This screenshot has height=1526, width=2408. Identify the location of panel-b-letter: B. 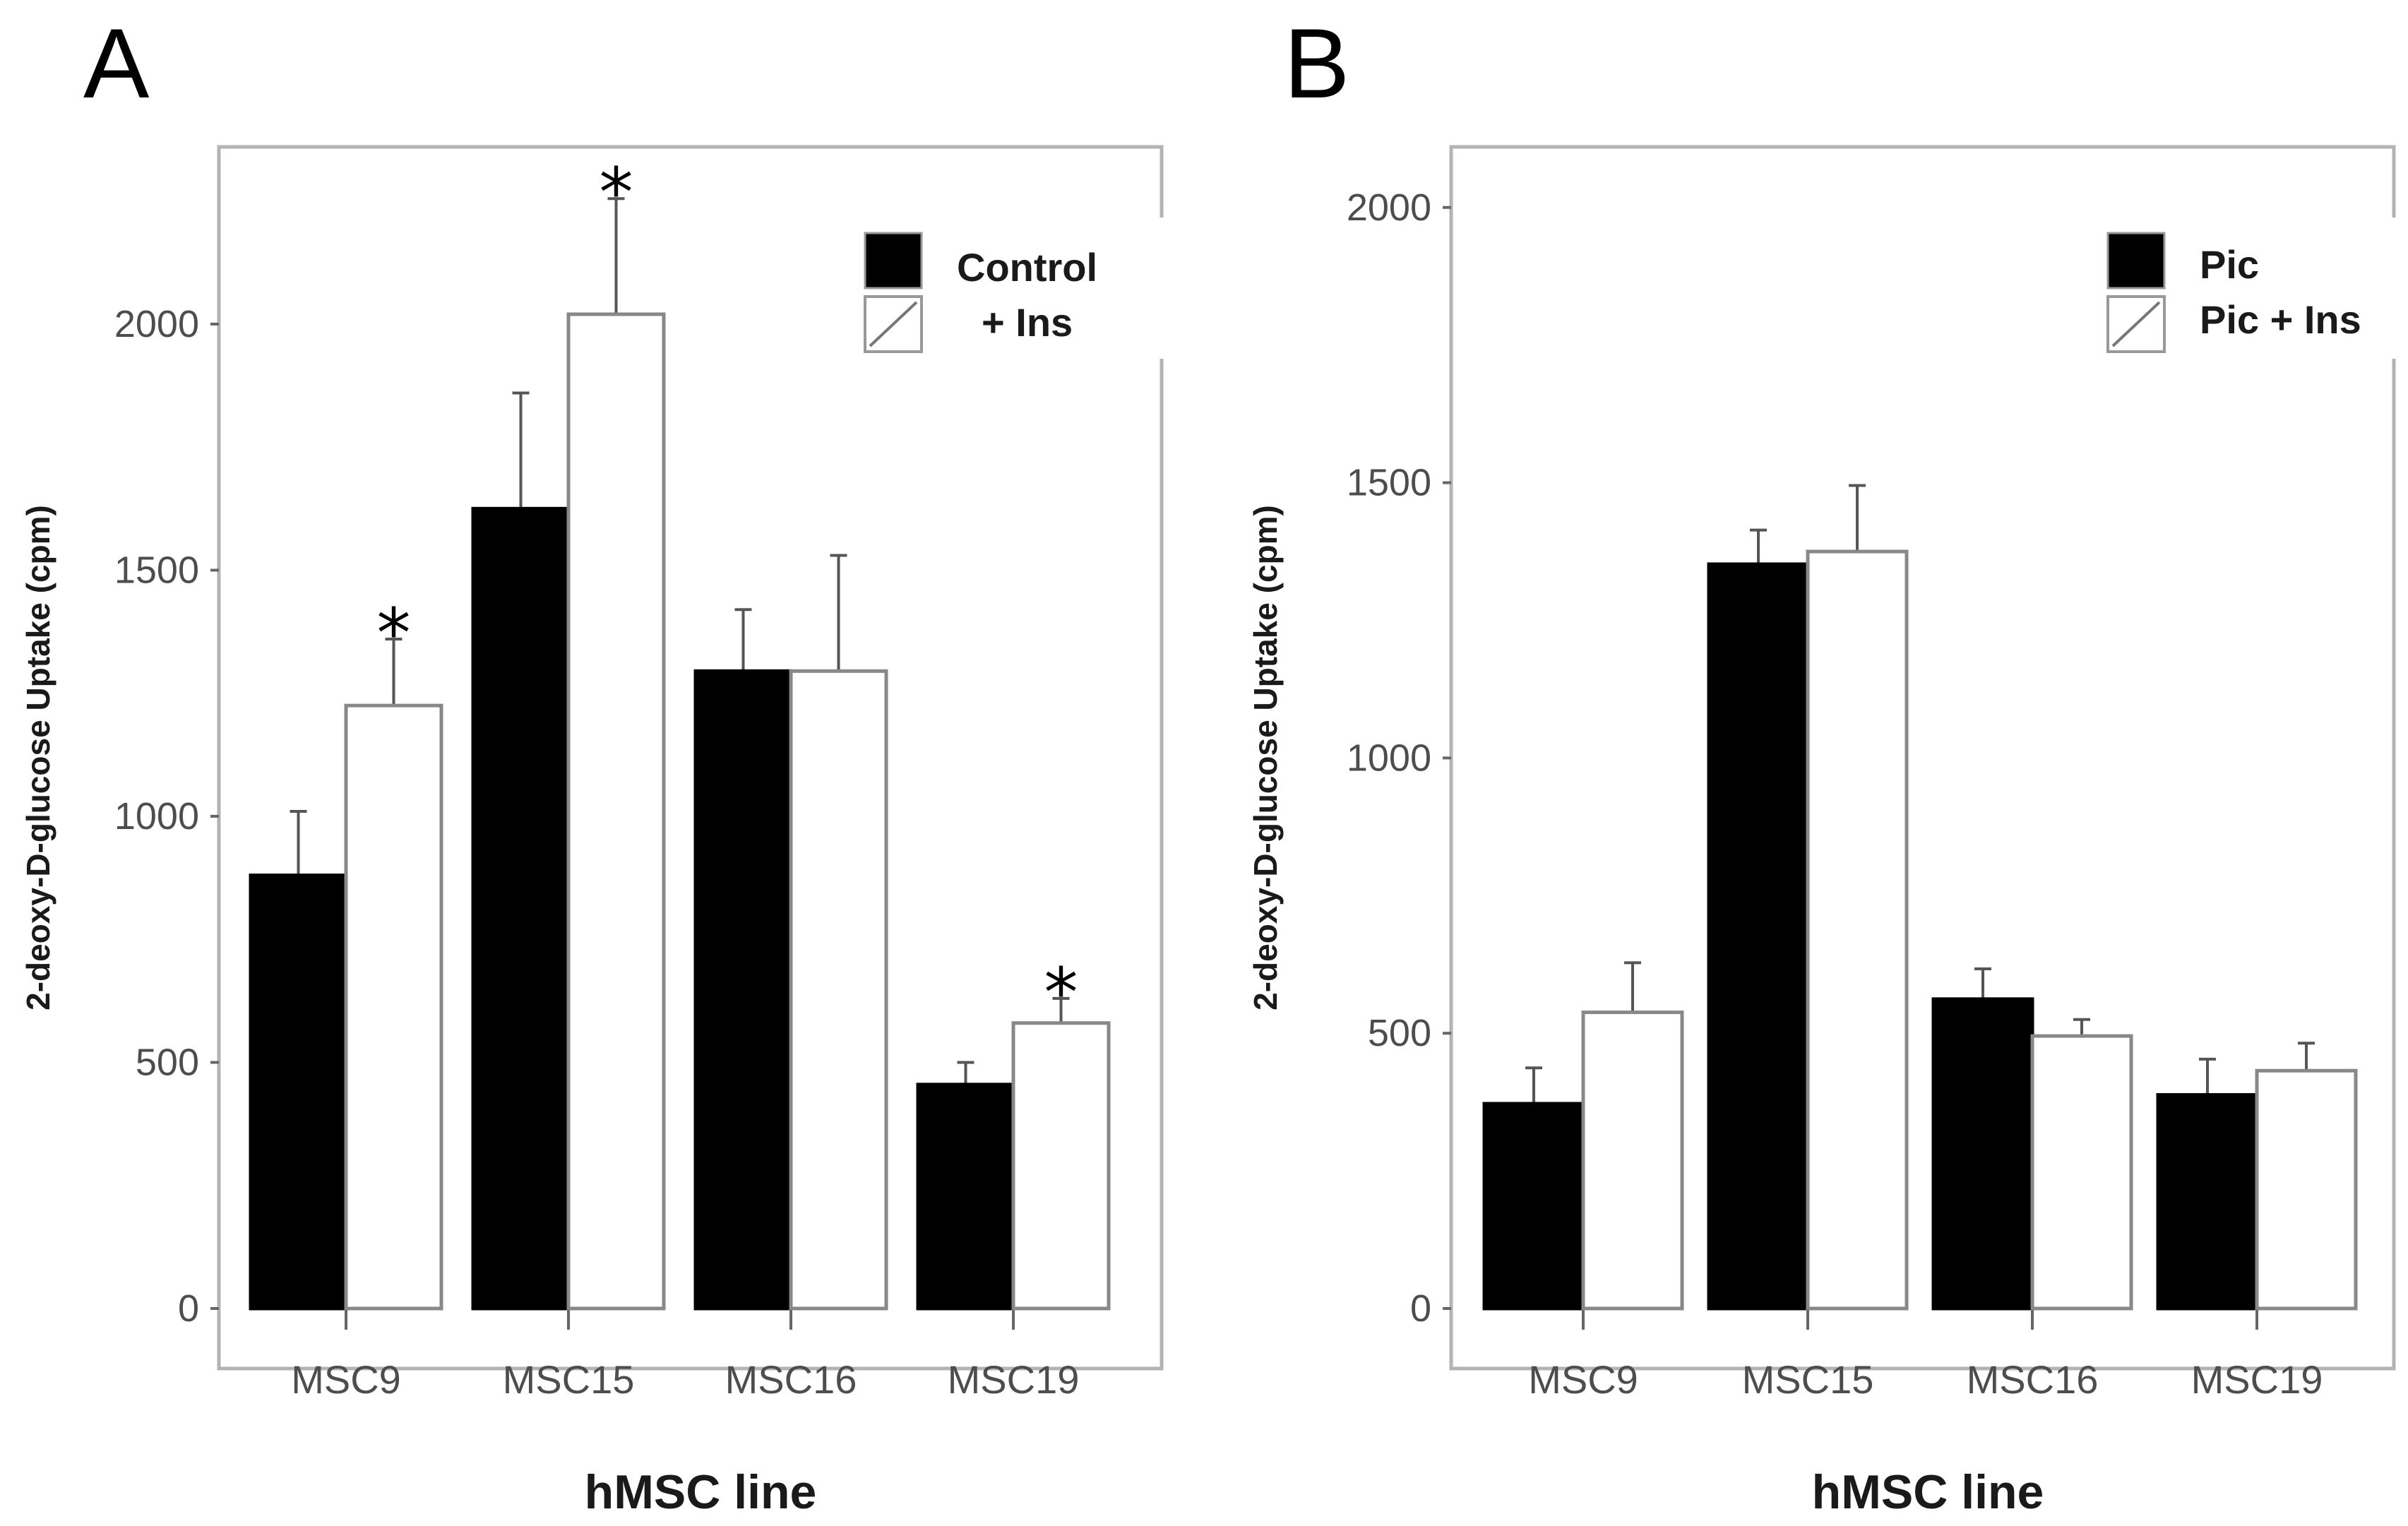
(1316, 63).